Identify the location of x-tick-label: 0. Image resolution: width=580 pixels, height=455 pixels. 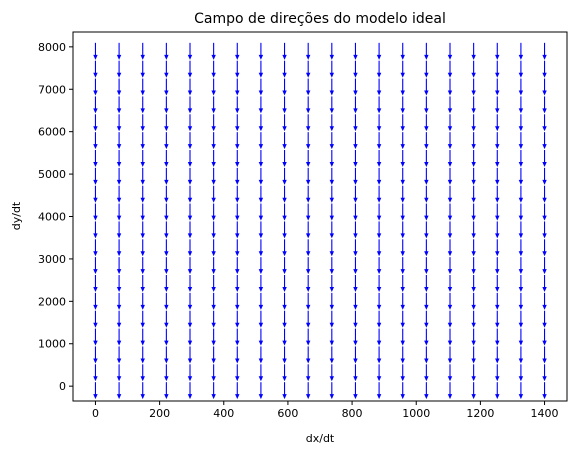
(95, 413).